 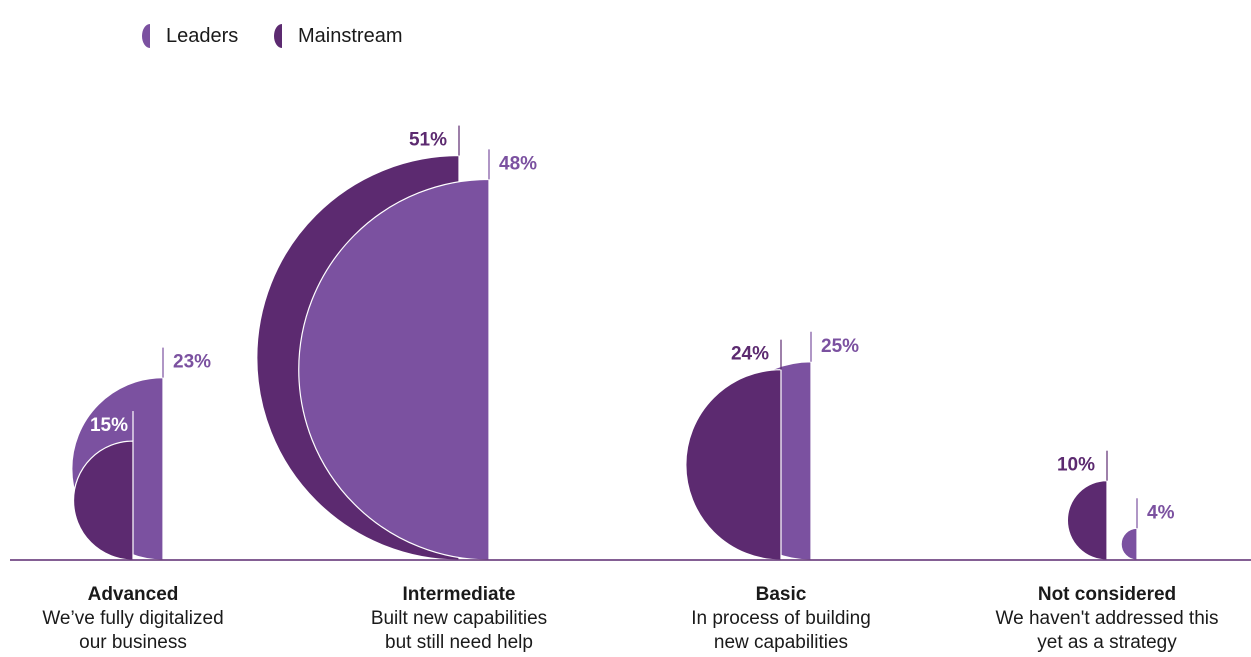 What do you see at coordinates (781, 618) in the screenshot?
I see `category-description-basic-1: In process of building` at bounding box center [781, 618].